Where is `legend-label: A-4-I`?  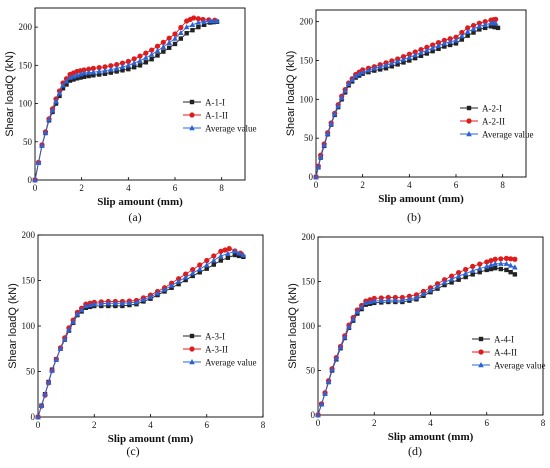
legend-label: A-4-I is located at coordinates (504, 340).